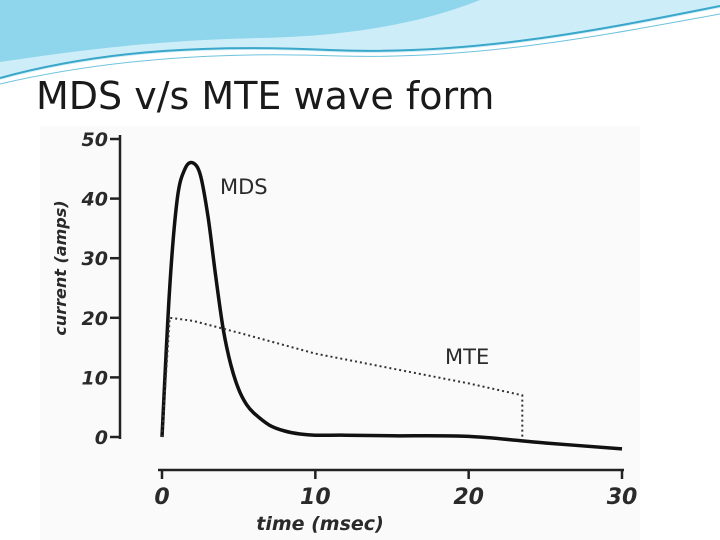 The width and height of the screenshot is (720, 540). Describe the element at coordinates (240, 31) in the screenshot. I see `header-swoosh-accent` at that location.